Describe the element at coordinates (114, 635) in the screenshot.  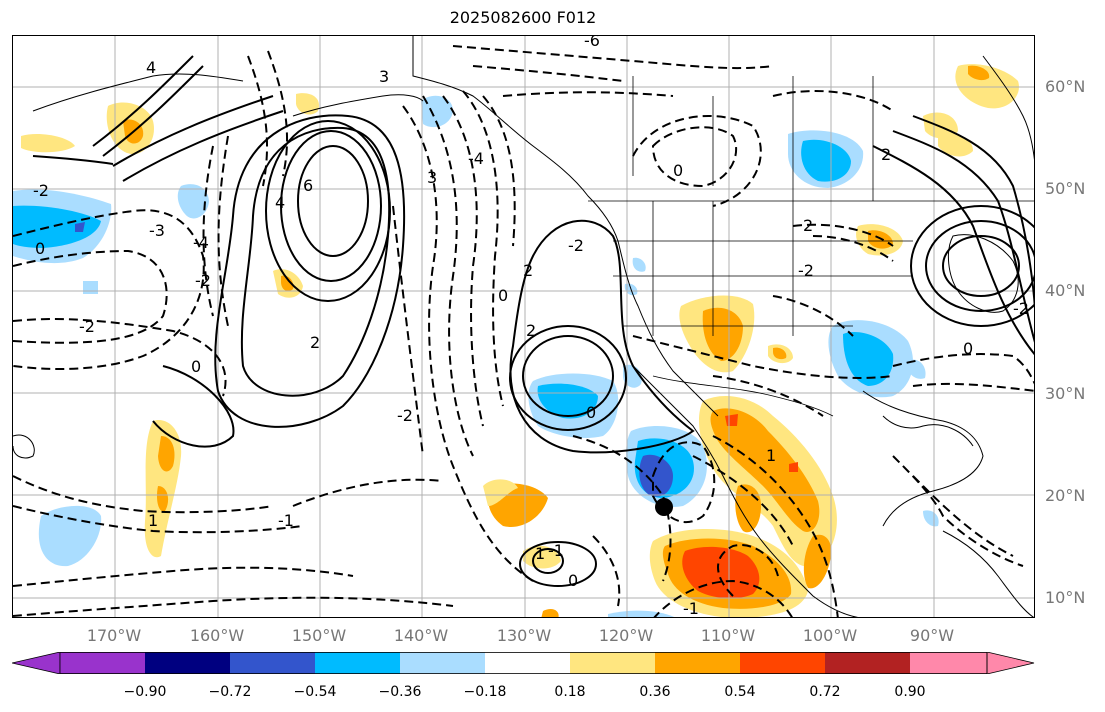
I see `longitude-label: 170°W` at that location.